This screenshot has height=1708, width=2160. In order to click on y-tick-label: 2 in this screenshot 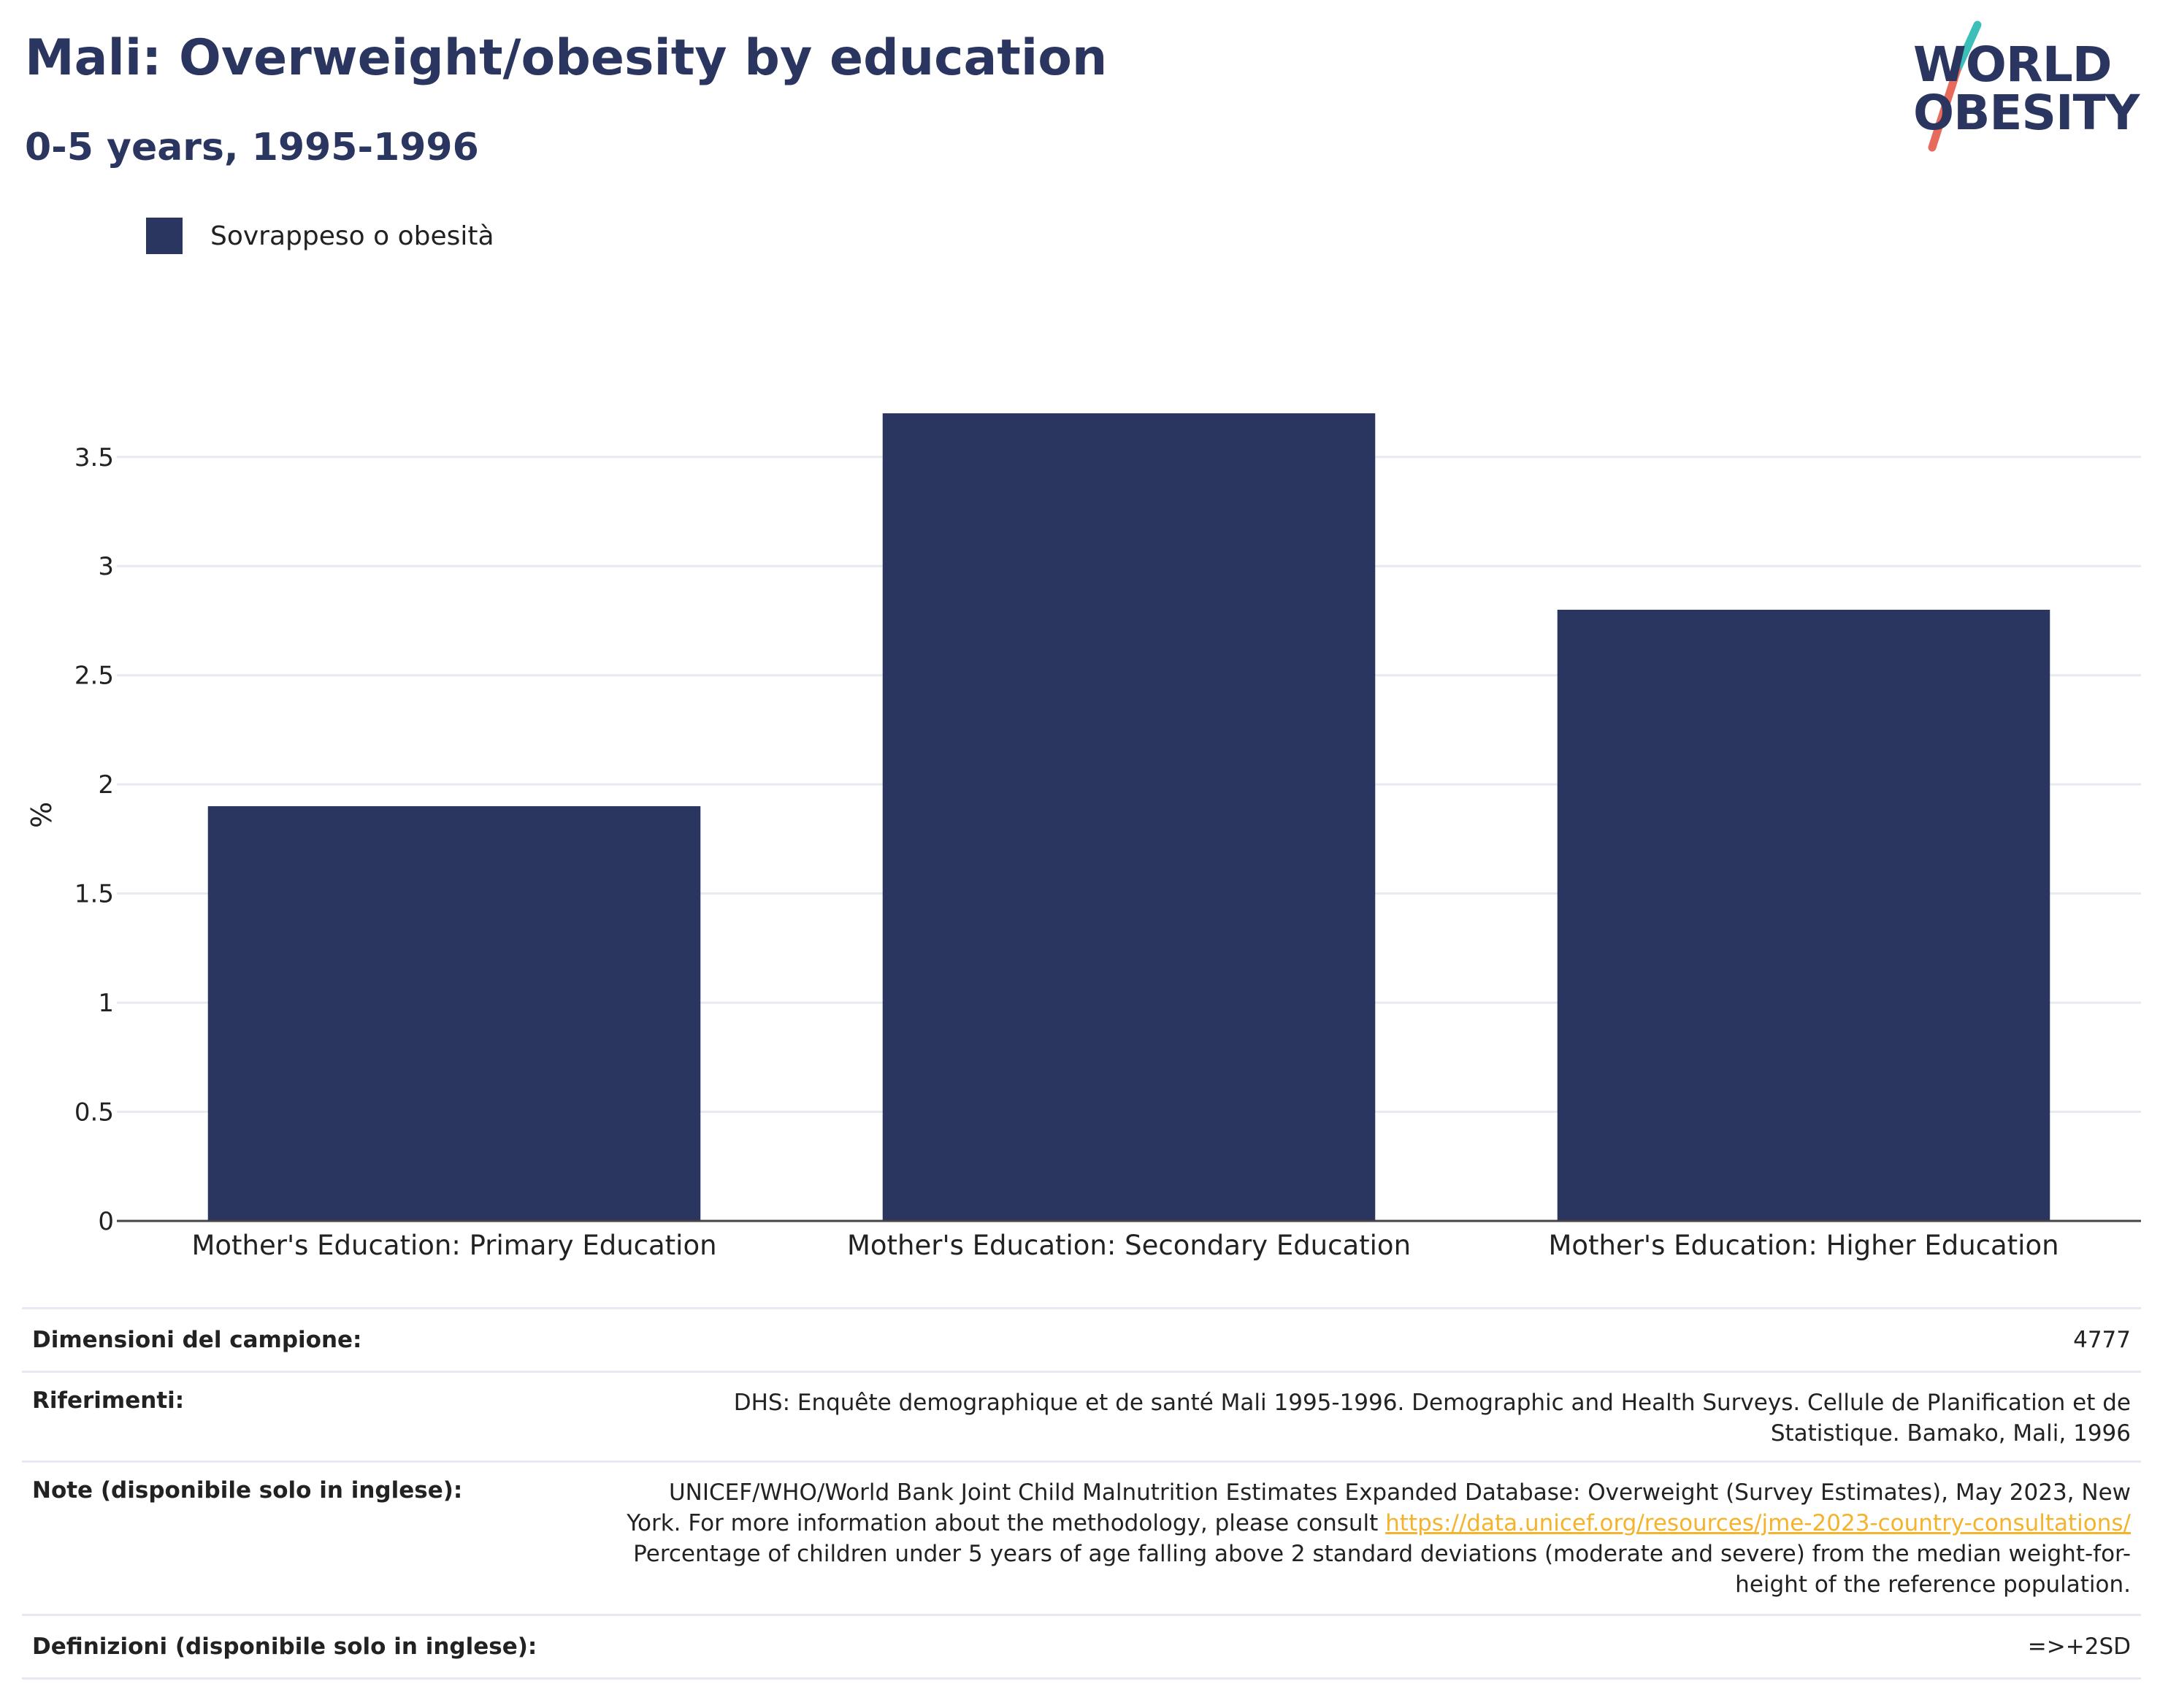, I will do `click(106, 785)`.